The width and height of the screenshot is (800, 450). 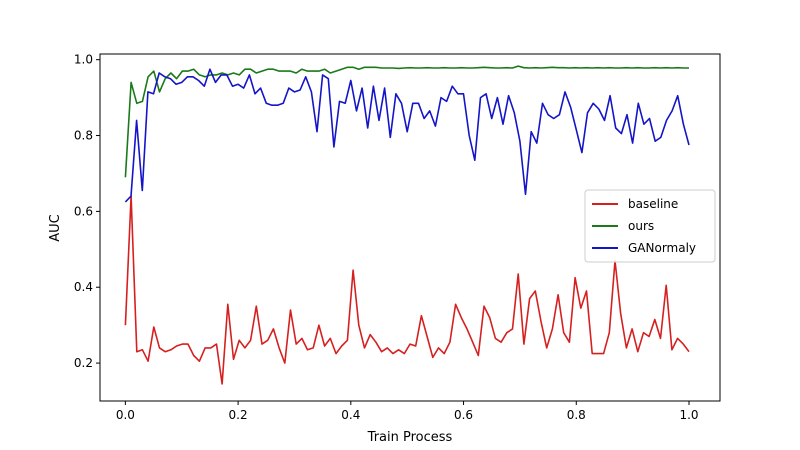 What do you see at coordinates (83, 136) in the screenshot?
I see `y-tick-label: 0.8` at bounding box center [83, 136].